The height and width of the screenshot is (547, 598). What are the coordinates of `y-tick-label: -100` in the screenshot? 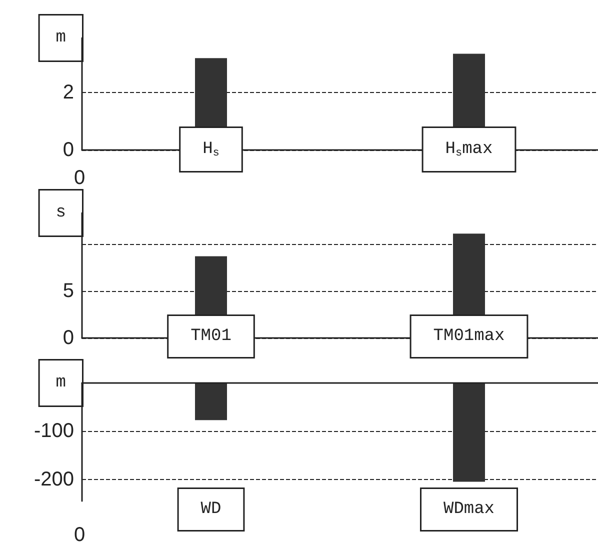 It's located at (54, 431).